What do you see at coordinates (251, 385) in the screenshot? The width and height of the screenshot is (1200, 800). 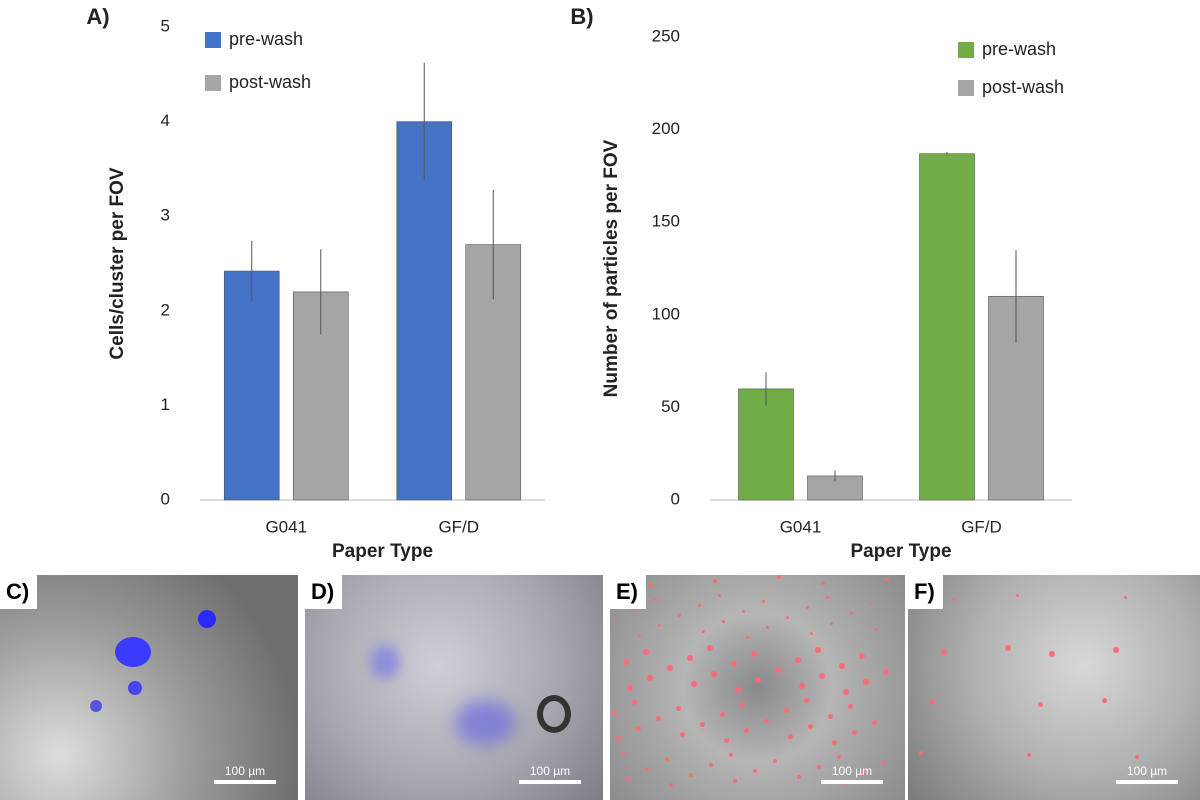 I see `bar` at bounding box center [251, 385].